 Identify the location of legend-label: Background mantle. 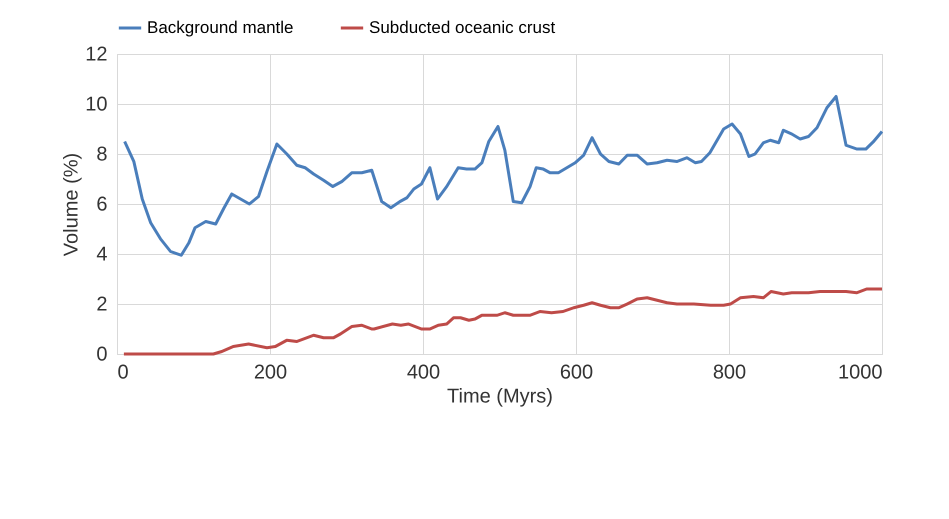
(220, 27).